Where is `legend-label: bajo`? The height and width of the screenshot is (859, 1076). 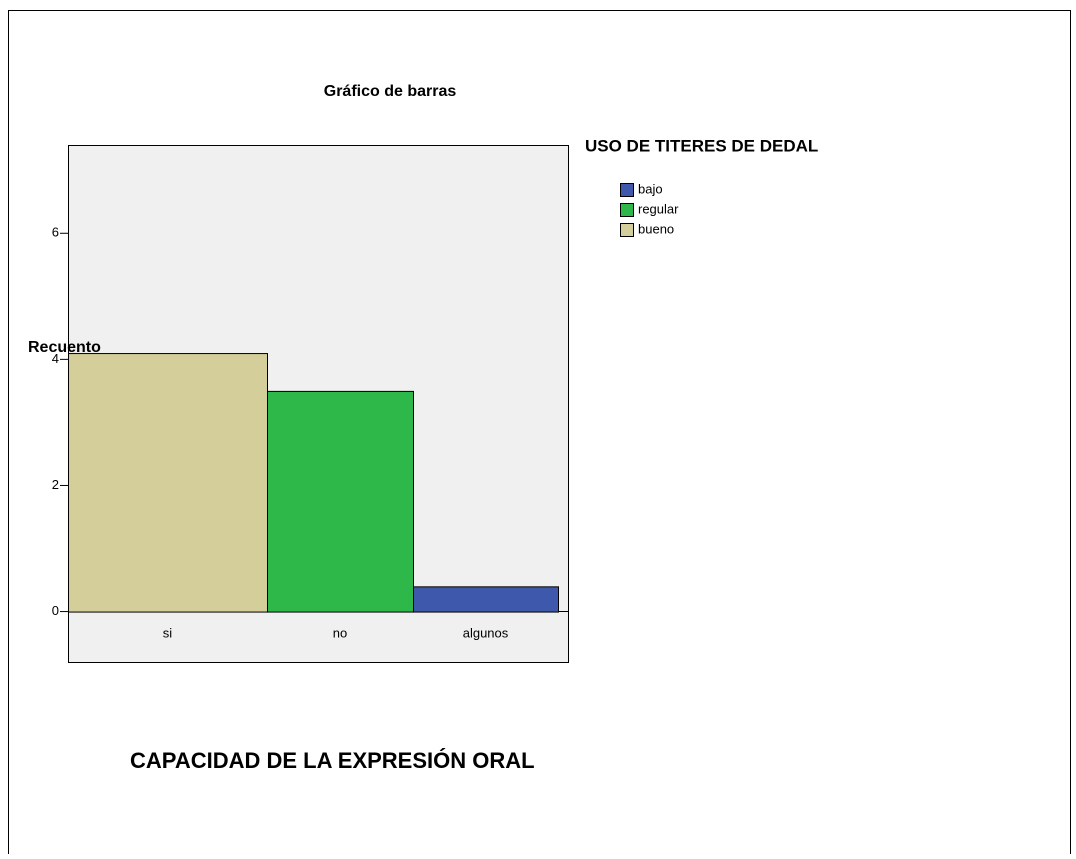 legend-label: bajo is located at coordinates (650, 188).